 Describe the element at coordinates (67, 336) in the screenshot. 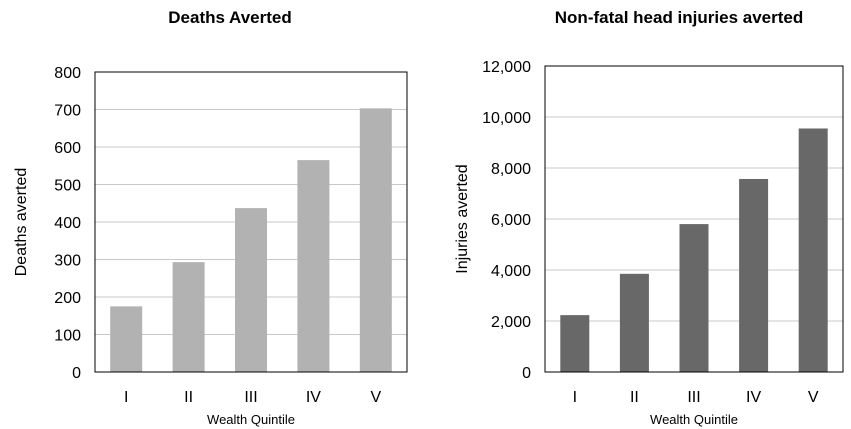

I see `y-tick-label: 100` at that location.